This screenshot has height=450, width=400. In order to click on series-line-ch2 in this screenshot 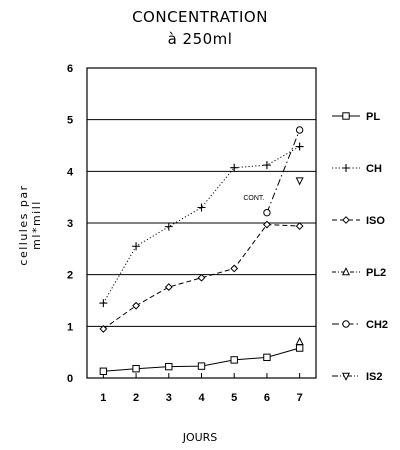, I will do `click(283, 171)`.